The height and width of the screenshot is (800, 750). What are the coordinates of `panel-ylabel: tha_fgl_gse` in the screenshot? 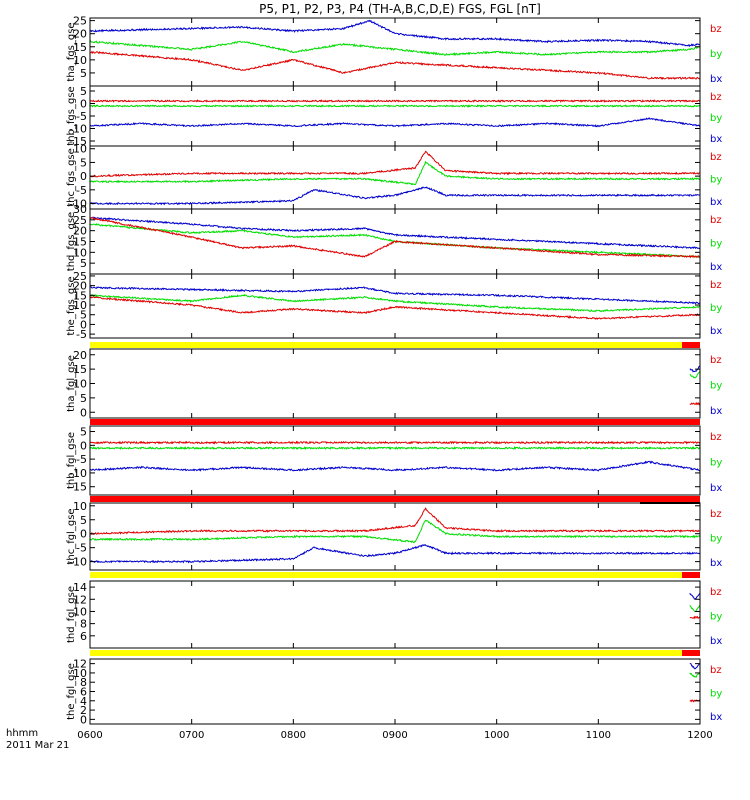 It's located at (71, 383).